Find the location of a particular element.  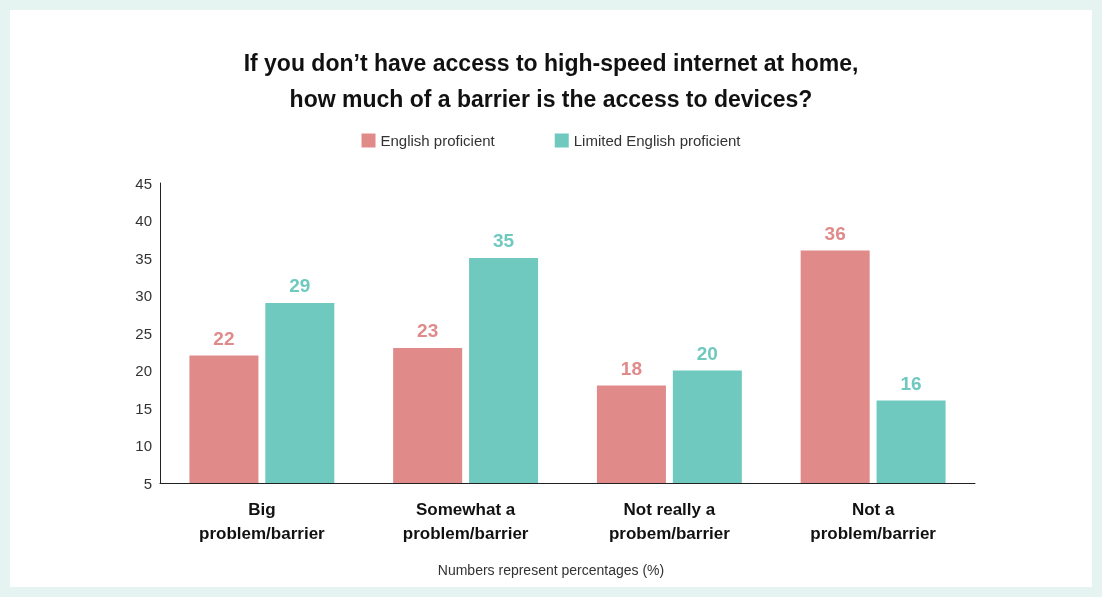

x-tick-label: Somewhat a problem/barrier is located at coordinates (465, 521).